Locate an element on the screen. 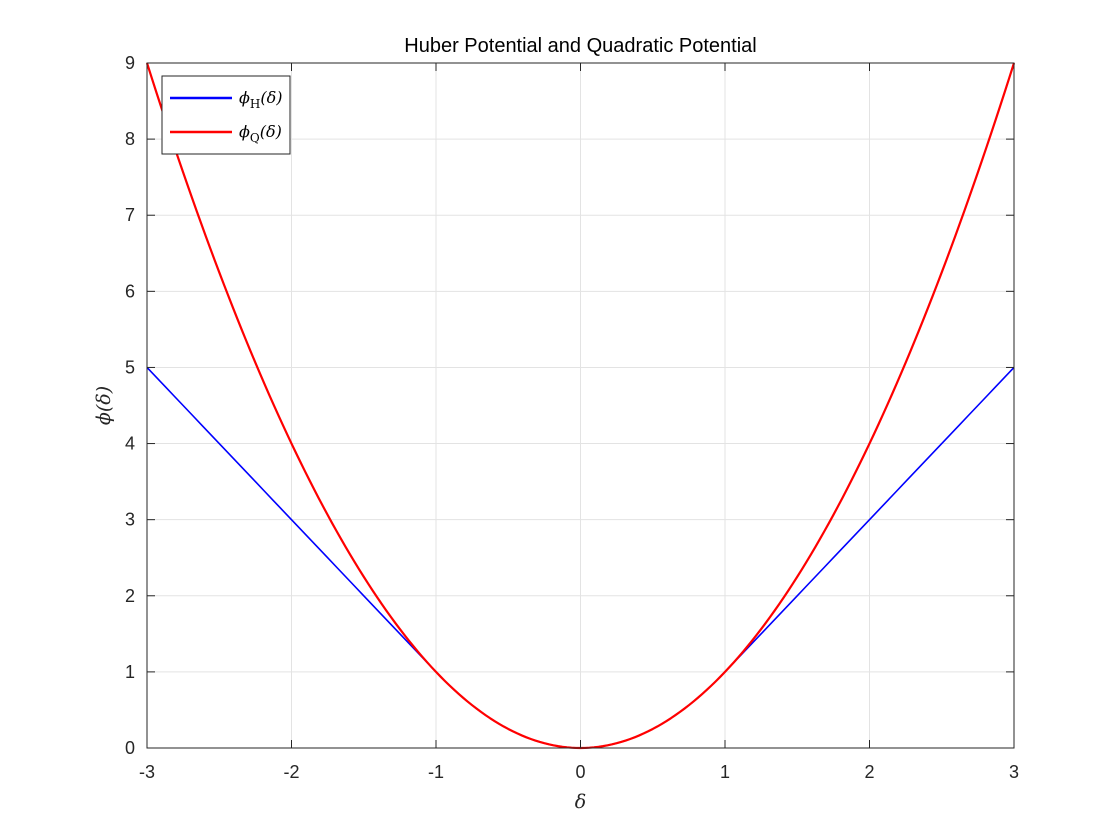 This screenshot has height=840, width=1120. x-axis-label: δ is located at coordinates (580, 802).